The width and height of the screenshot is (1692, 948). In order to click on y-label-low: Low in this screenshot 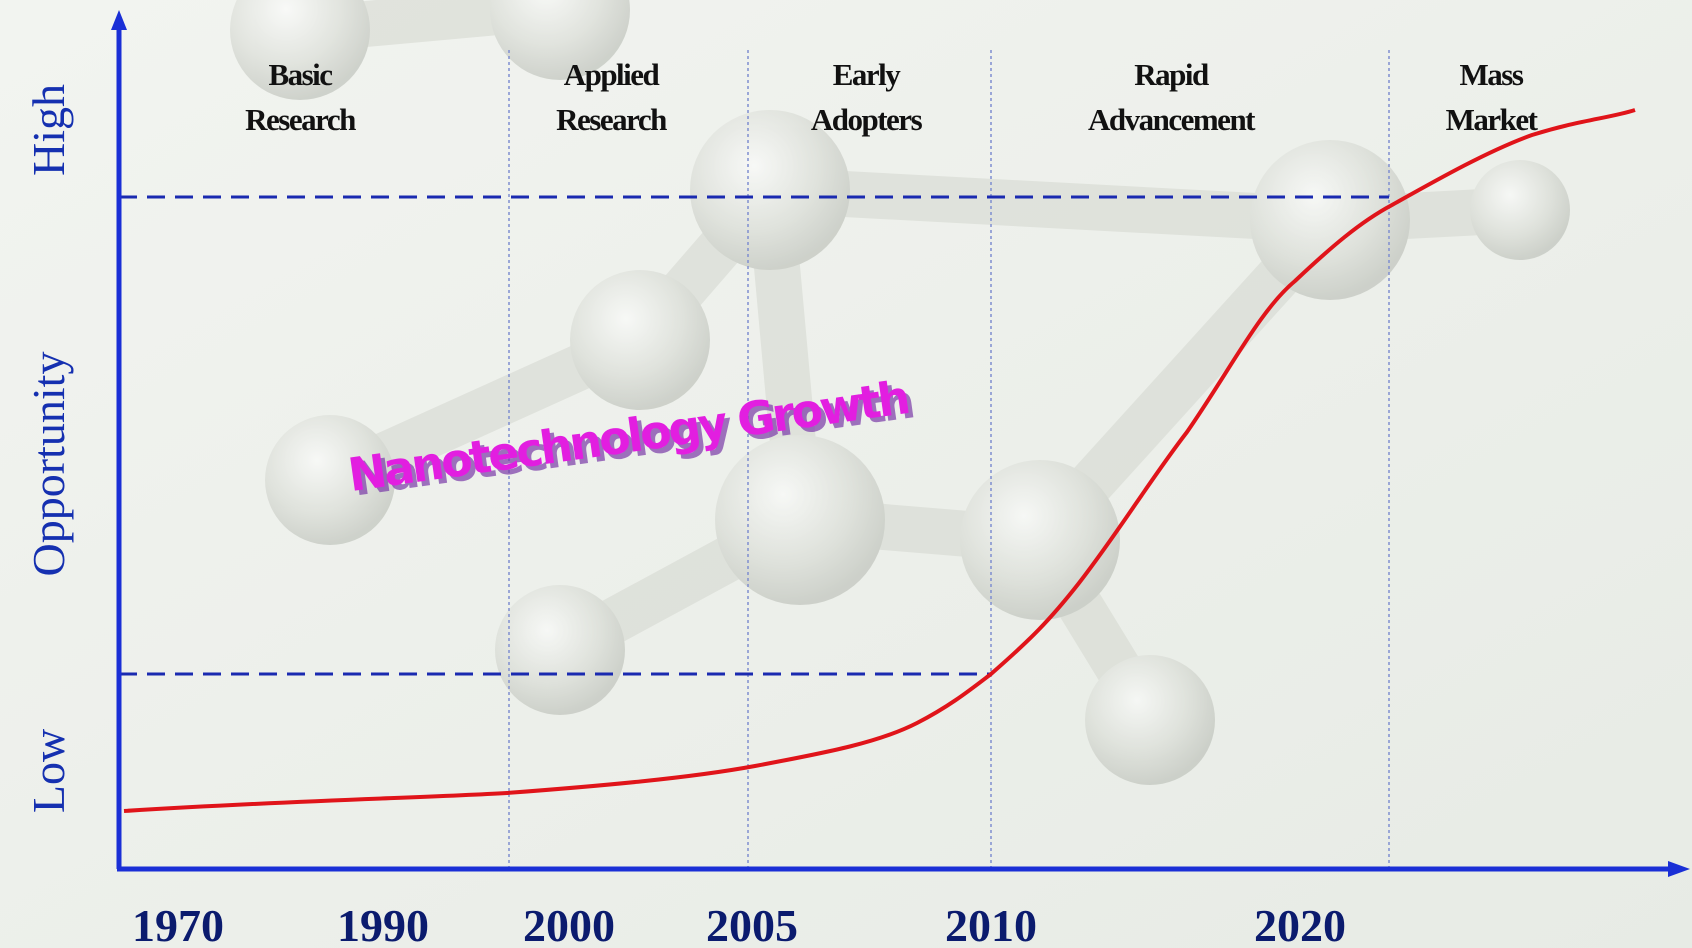, I will do `click(48, 770)`.